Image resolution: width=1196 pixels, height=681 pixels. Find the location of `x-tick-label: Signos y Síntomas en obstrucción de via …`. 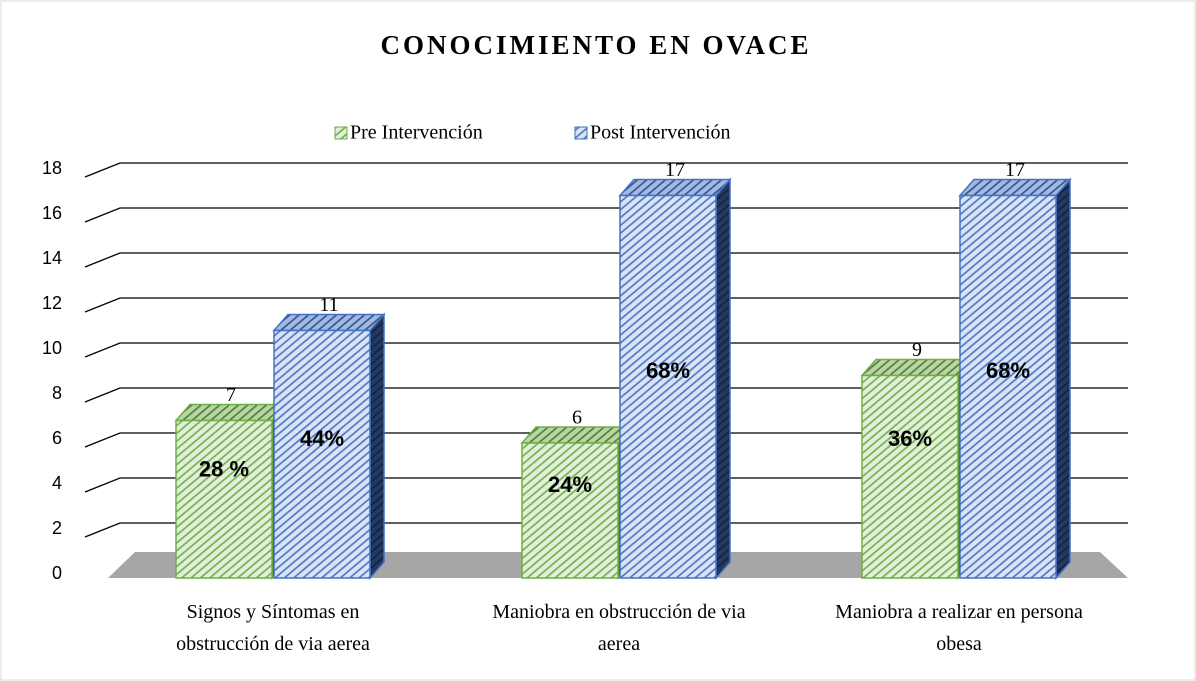

x-tick-label: Signos y Síntomas en obstrucción de via … is located at coordinates (273, 628).